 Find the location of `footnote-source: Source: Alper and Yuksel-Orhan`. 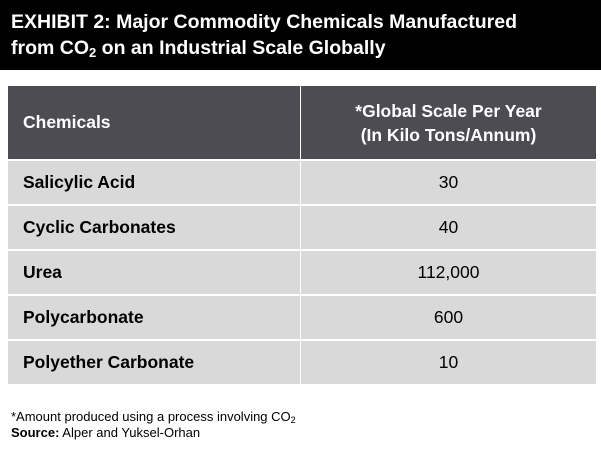

footnote-source: Source: Alper and Yuksel-Orhan is located at coordinates (153, 433).